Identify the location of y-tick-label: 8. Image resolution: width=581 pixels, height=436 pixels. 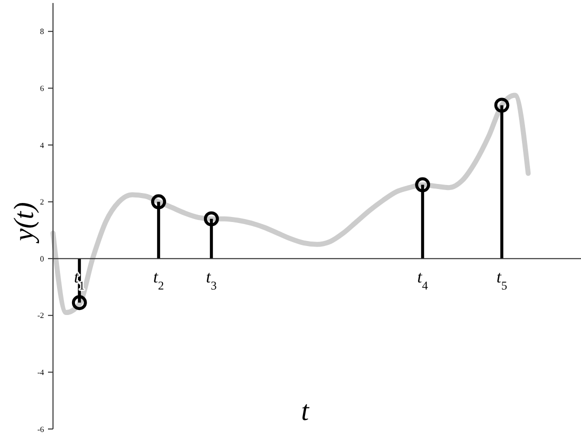
(42, 31).